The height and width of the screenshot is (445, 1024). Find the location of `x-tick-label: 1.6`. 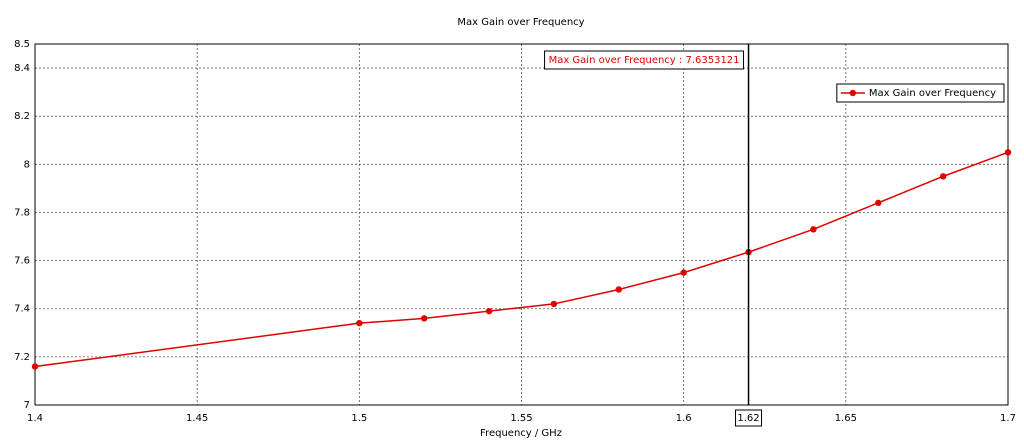

x-tick-label: 1.6 is located at coordinates (684, 418).